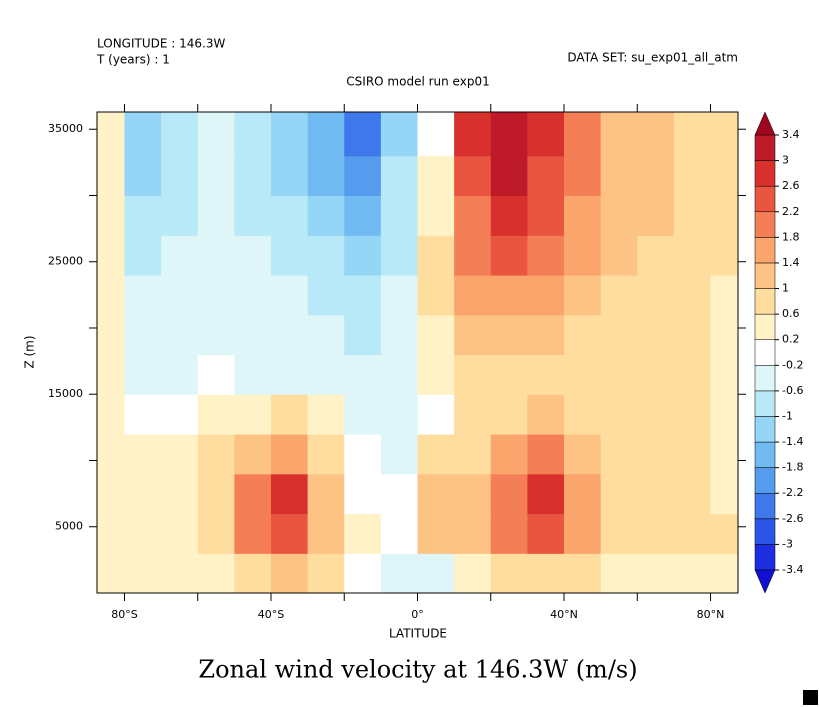 The image size is (819, 707). I want to click on colorbar-label: -0.6, so click(792, 390).